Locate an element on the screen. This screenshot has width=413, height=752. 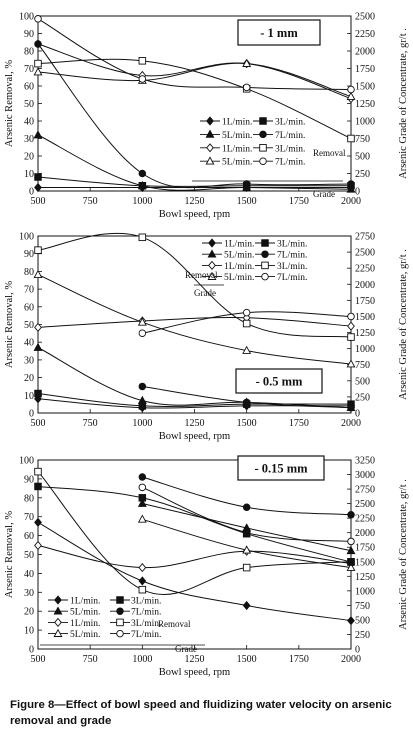
size-label: - 0.15 mm is located at coordinates (281, 469).